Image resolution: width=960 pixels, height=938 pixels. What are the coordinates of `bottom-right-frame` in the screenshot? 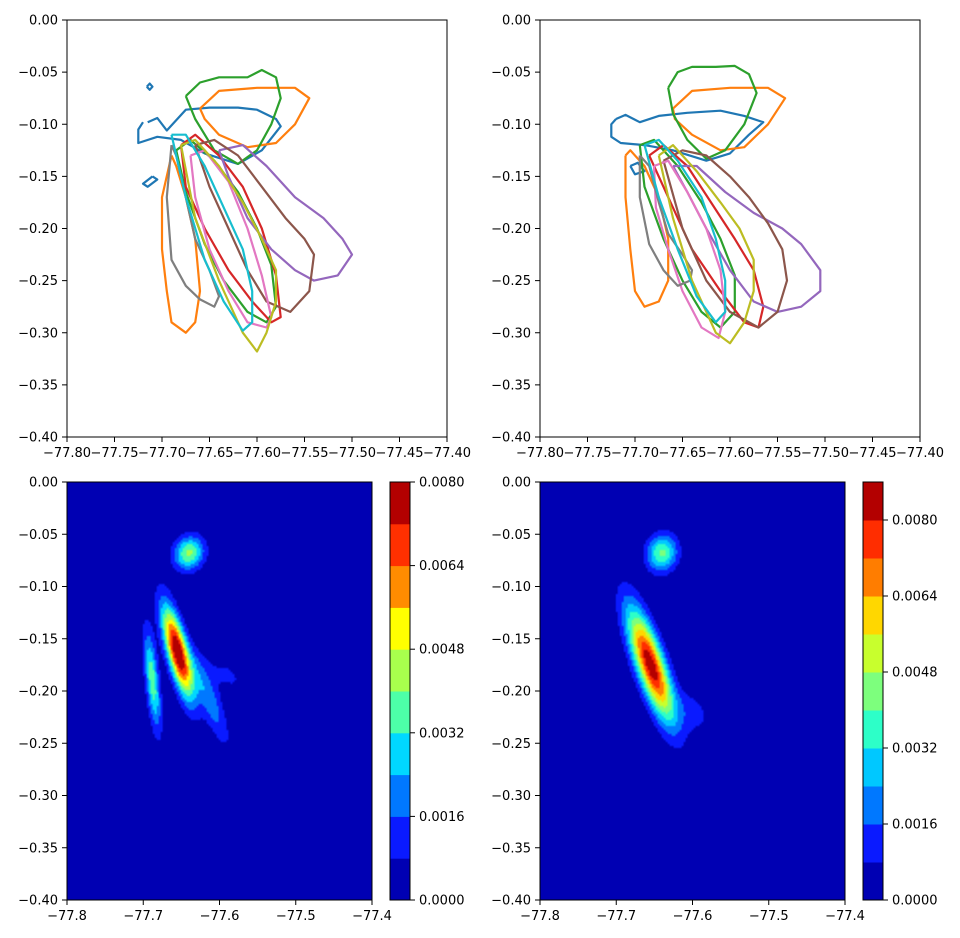 It's located at (692, 691).